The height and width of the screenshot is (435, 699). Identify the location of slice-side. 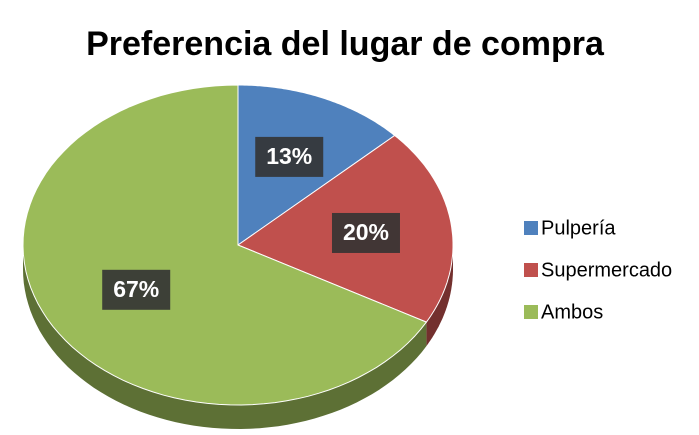
(439, 296).